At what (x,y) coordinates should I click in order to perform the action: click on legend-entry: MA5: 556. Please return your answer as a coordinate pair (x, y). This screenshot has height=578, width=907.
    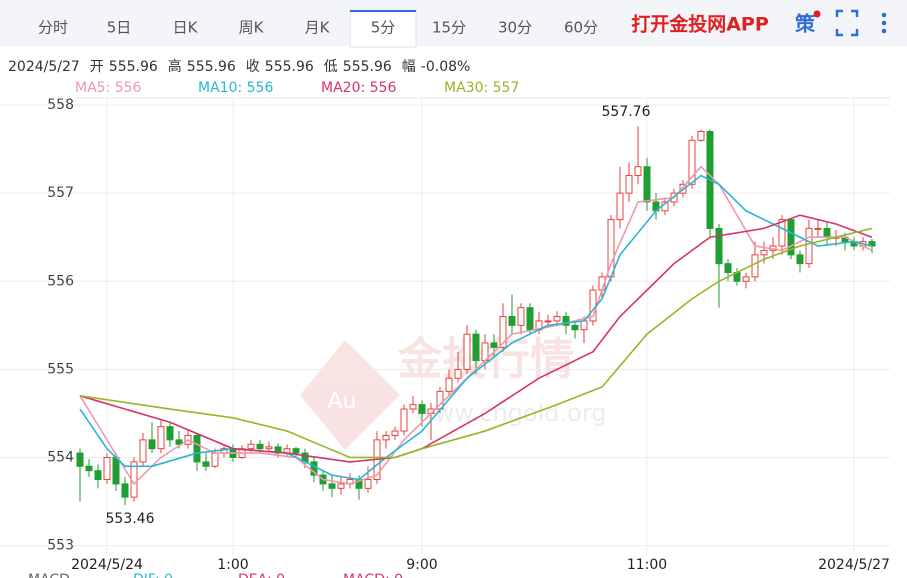
    Looking at the image, I should click on (108, 88).